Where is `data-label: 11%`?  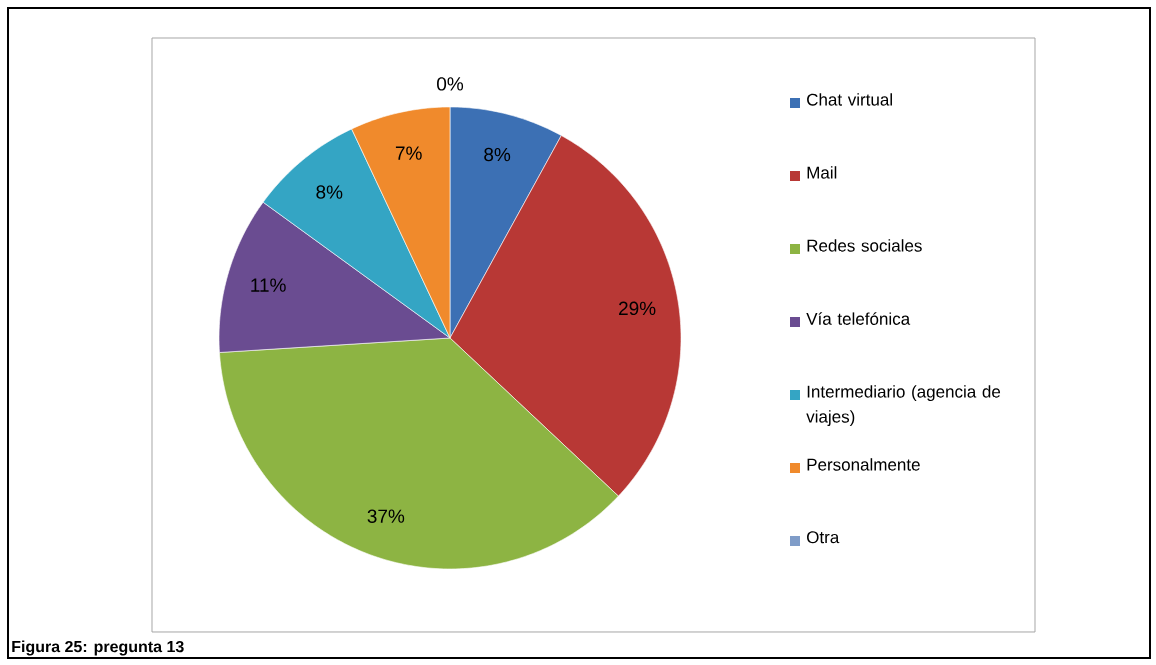
data-label: 11% is located at coordinates (268, 285).